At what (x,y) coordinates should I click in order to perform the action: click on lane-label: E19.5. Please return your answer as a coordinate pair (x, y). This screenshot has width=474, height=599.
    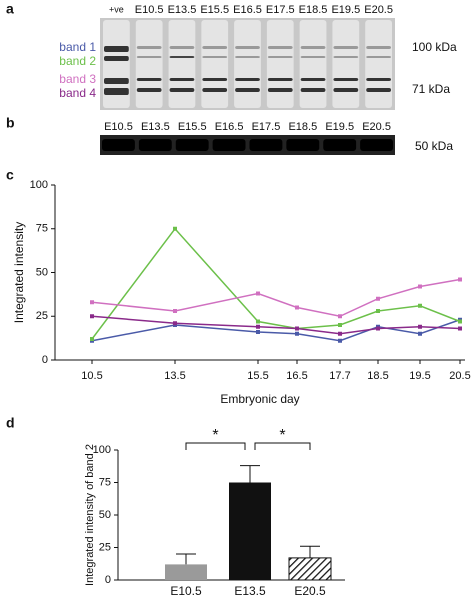
    Looking at the image, I should click on (345, 10).